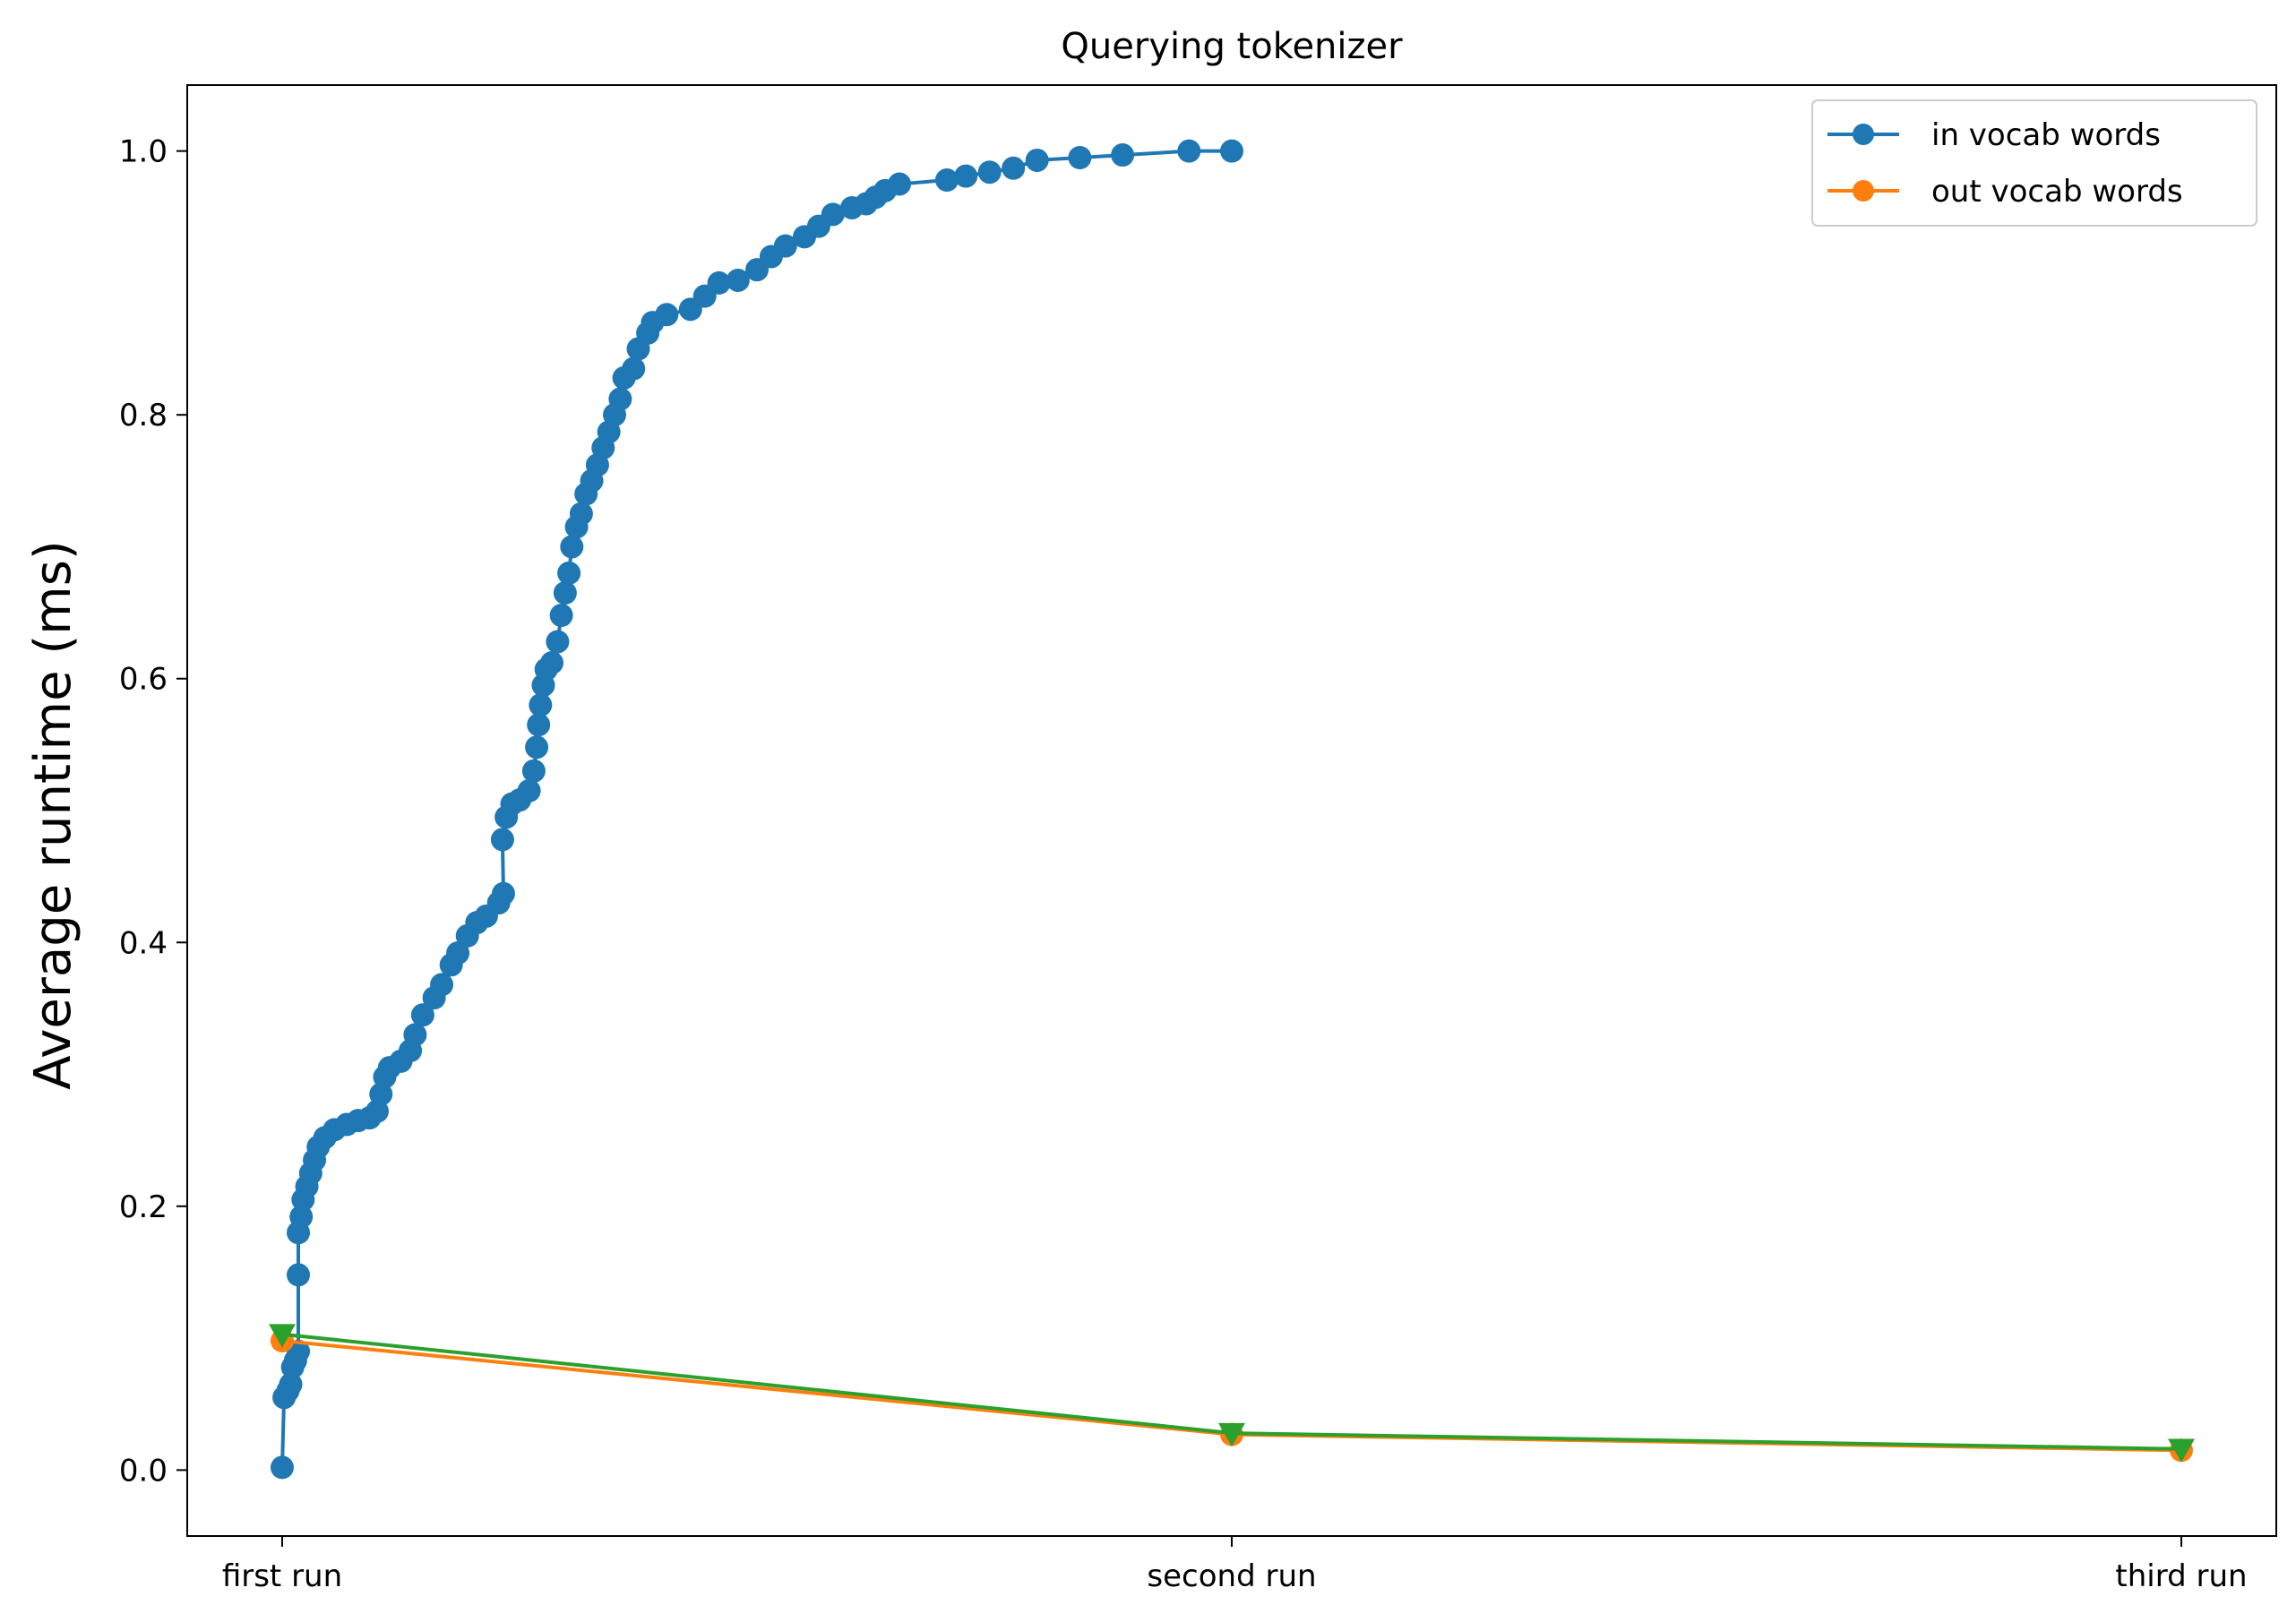  What do you see at coordinates (1231, 1576) in the screenshot?
I see `x-tick-label: second run` at bounding box center [1231, 1576].